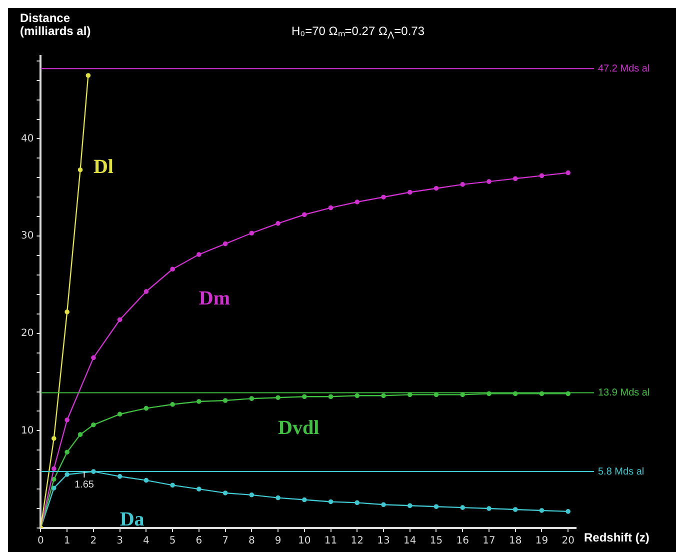 This screenshot has width=684, height=560. Describe the element at coordinates (251, 541) in the screenshot. I see `x-tick-label: 8` at that location.